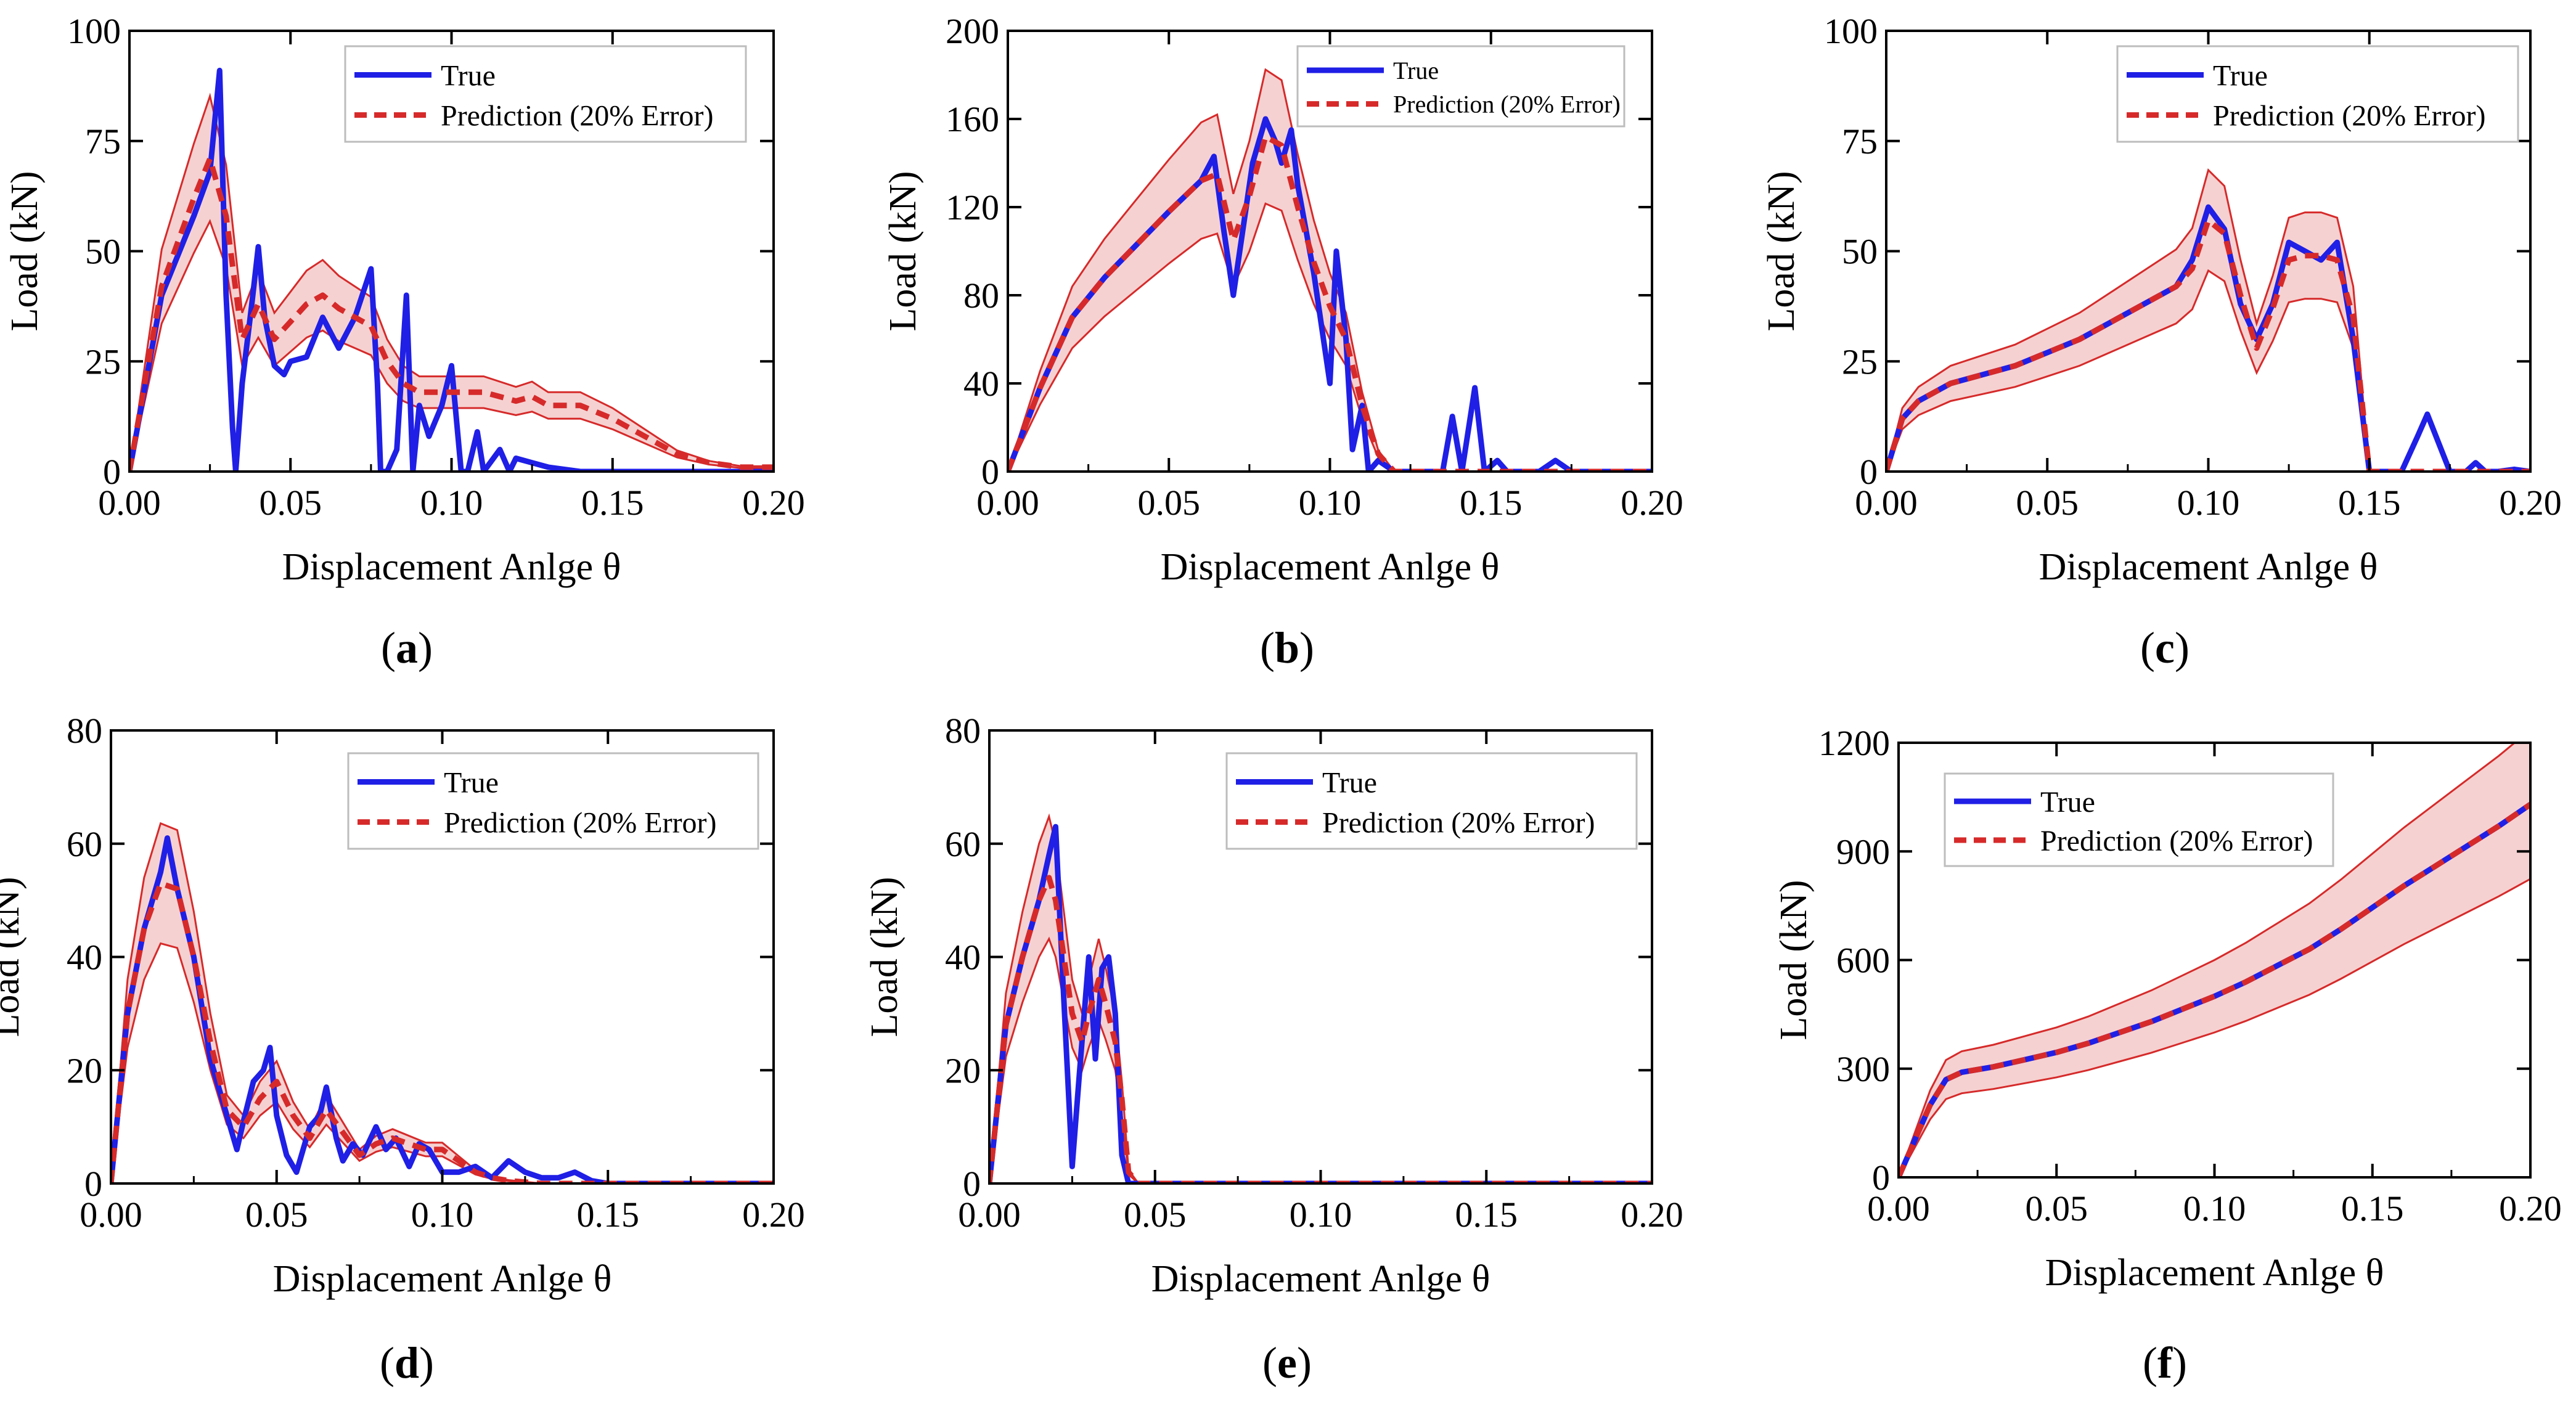 This screenshot has height=1406, width=2576. Describe the element at coordinates (1863, 852) in the screenshot. I see `y-tick-label: 900` at that location.